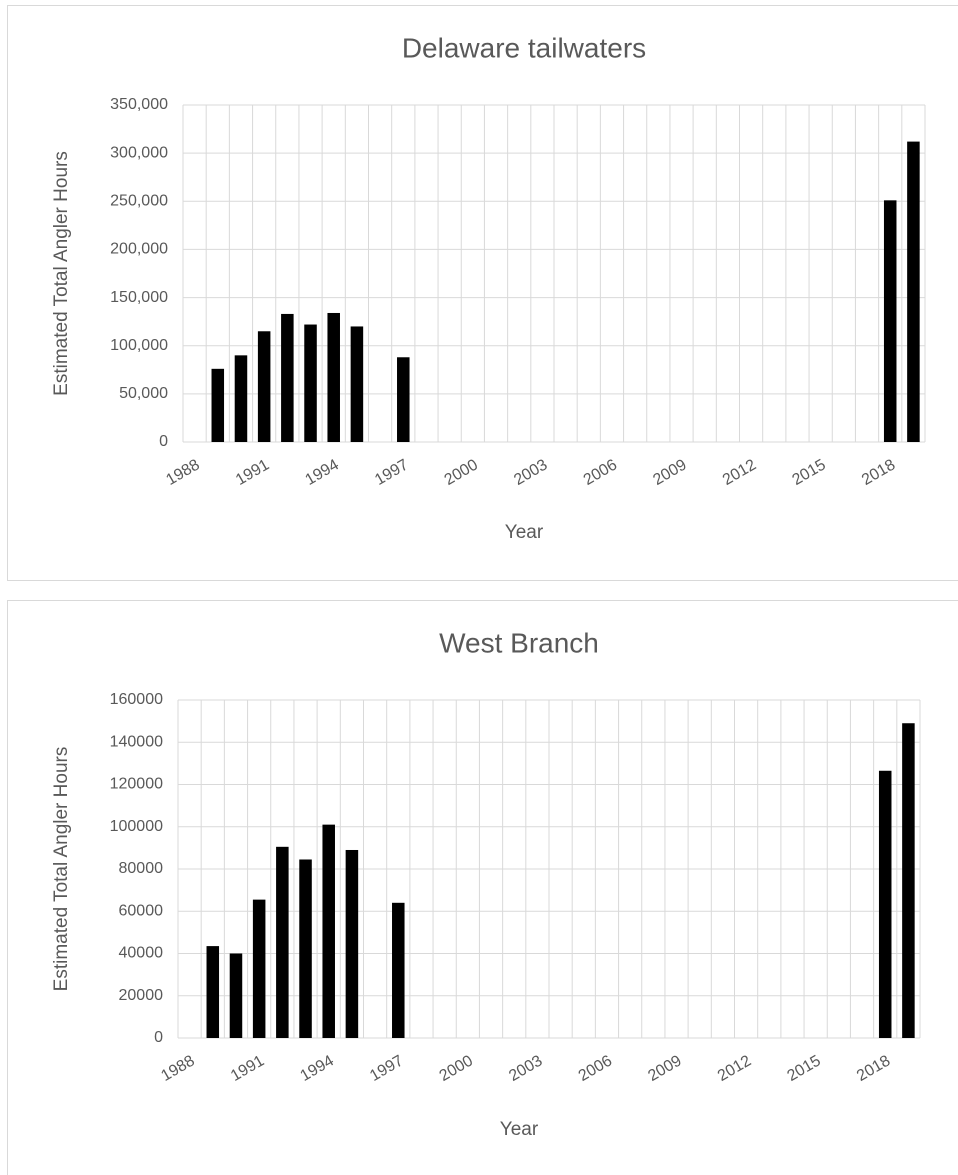 Image resolution: width=958 pixels, height=1175 pixels. I want to click on y-tick-label: 50,000, so click(143, 393).